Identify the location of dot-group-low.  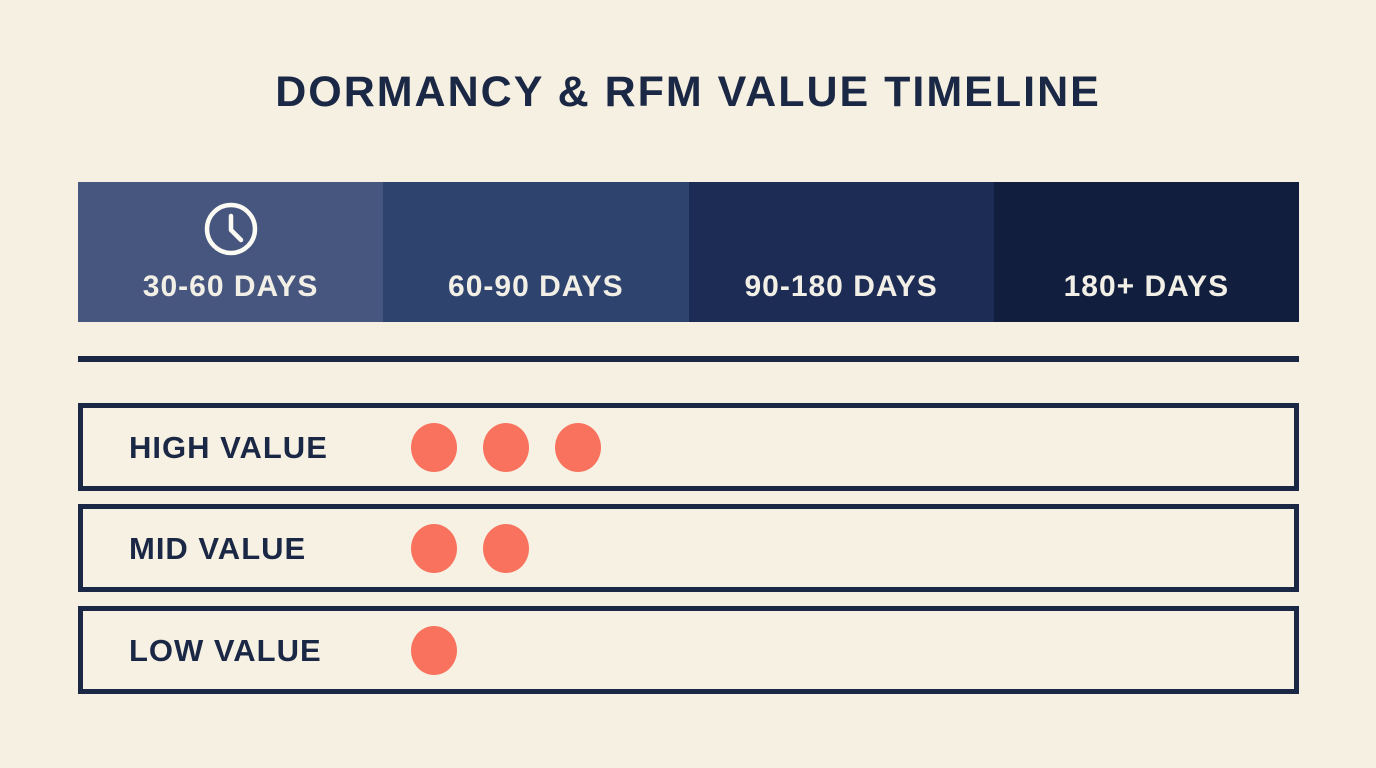
(434, 650).